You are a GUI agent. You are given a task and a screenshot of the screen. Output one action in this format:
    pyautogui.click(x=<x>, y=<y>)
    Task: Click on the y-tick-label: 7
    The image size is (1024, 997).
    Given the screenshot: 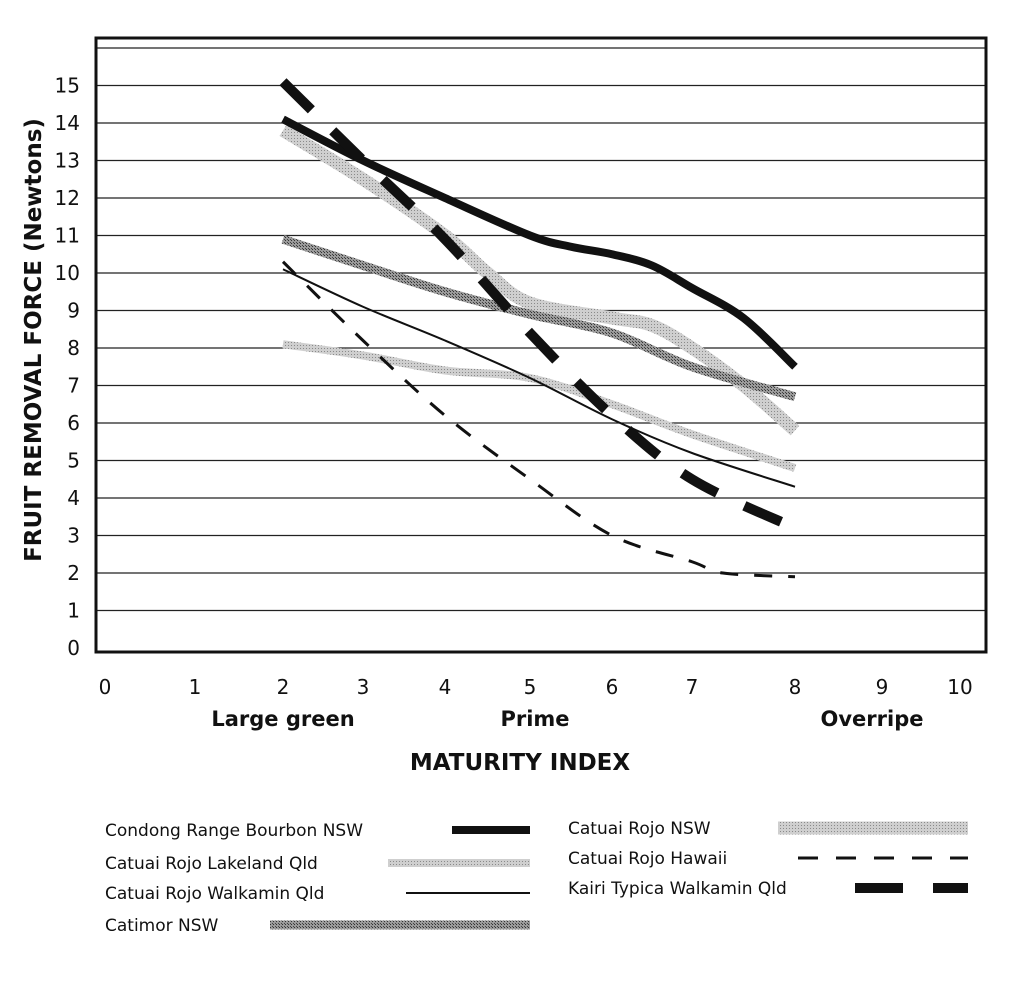 What is the action you would take?
    pyautogui.click(x=73, y=386)
    